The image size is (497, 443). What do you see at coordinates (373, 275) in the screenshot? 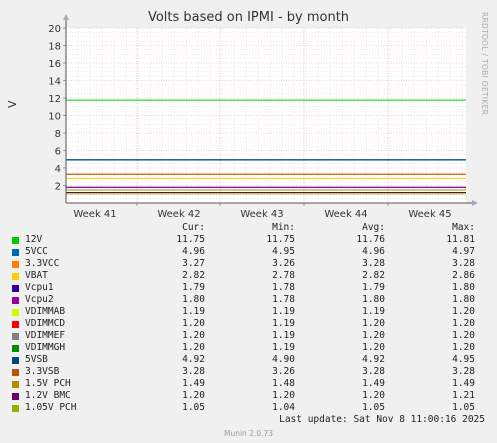
I see `legend-avg: 2.82` at bounding box center [373, 275].